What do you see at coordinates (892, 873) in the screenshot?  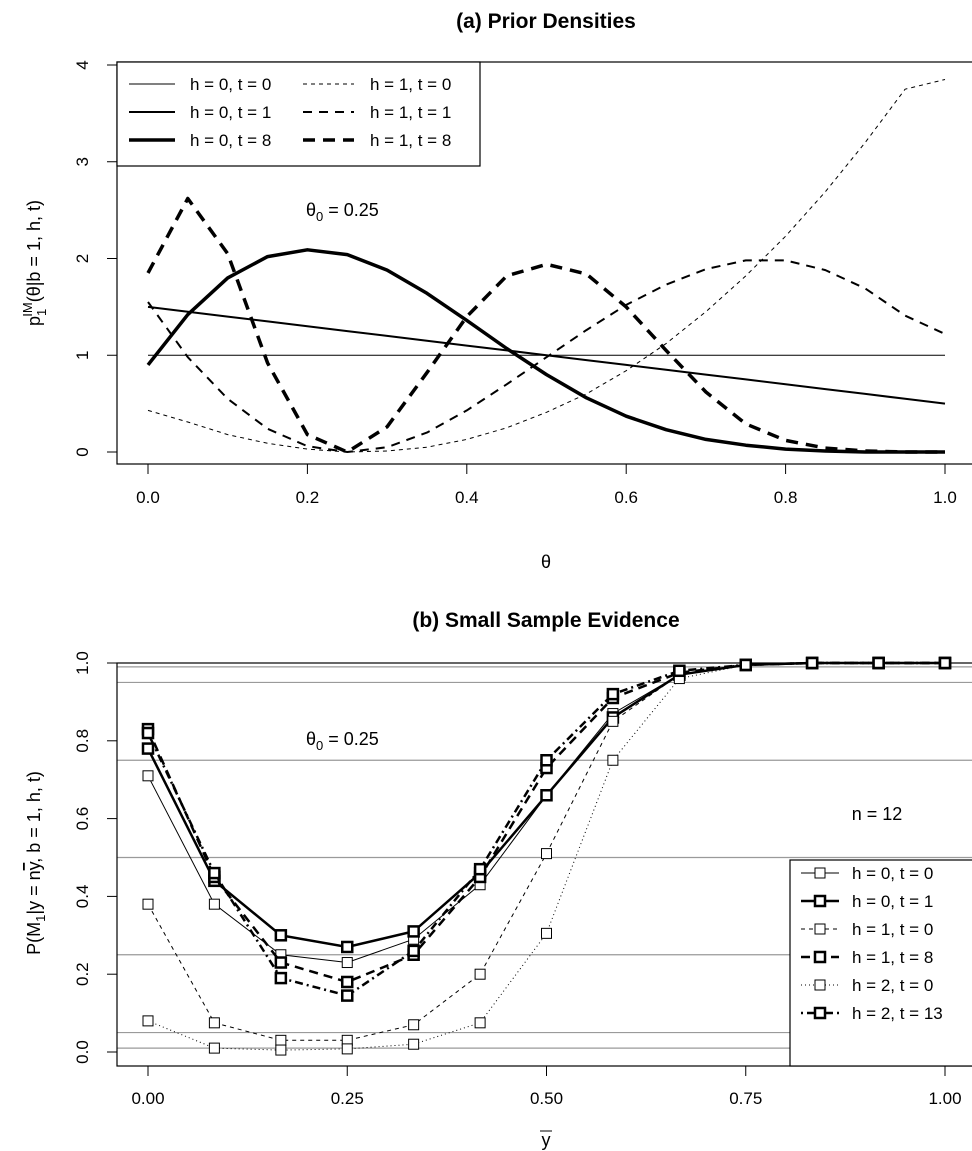 I see `legend-b-label-0: h = 0, t = 0` at bounding box center [892, 873].